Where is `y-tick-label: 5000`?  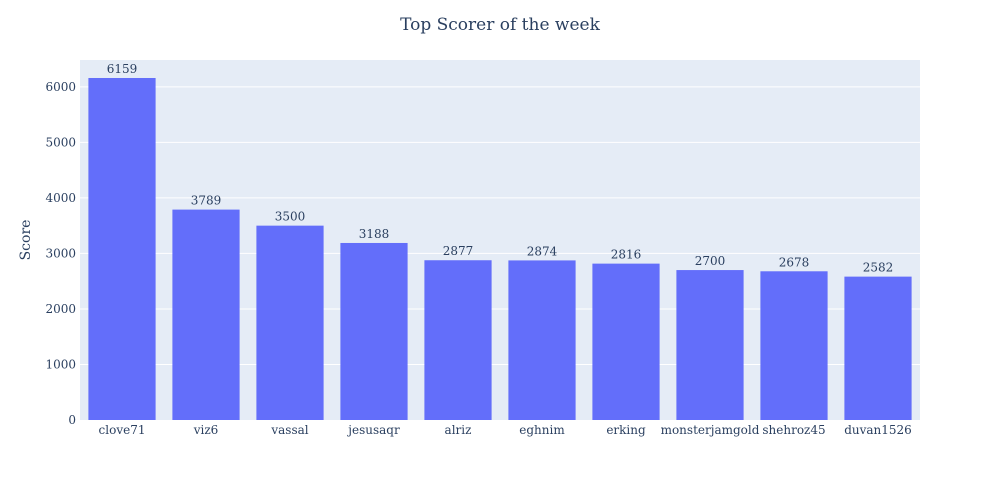 y-tick-label: 5000 is located at coordinates (60, 142).